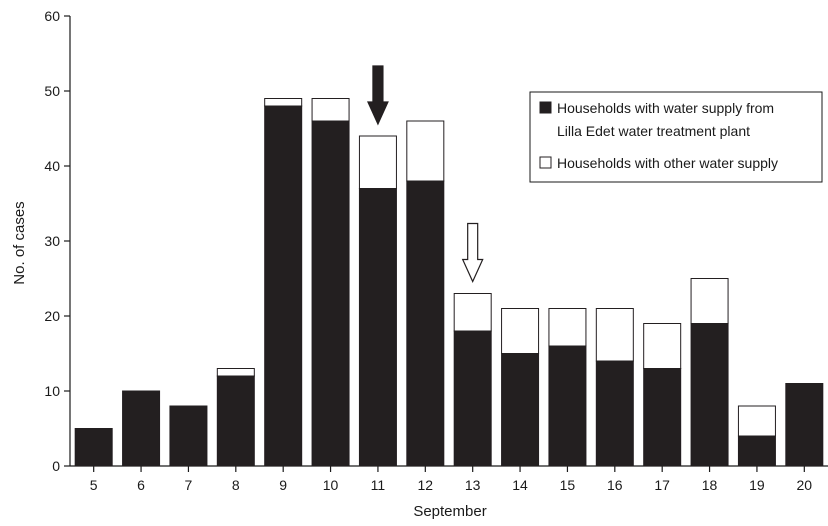 The height and width of the screenshot is (526, 828). I want to click on y-tick-label: 30, so click(52, 241).